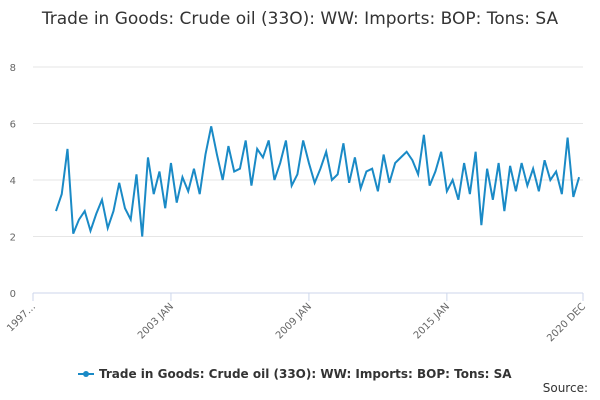 Image resolution: width=600 pixels, height=400 pixels. What do you see at coordinates (13, 125) in the screenshot?
I see `y-tick-label: 6` at bounding box center [13, 125].